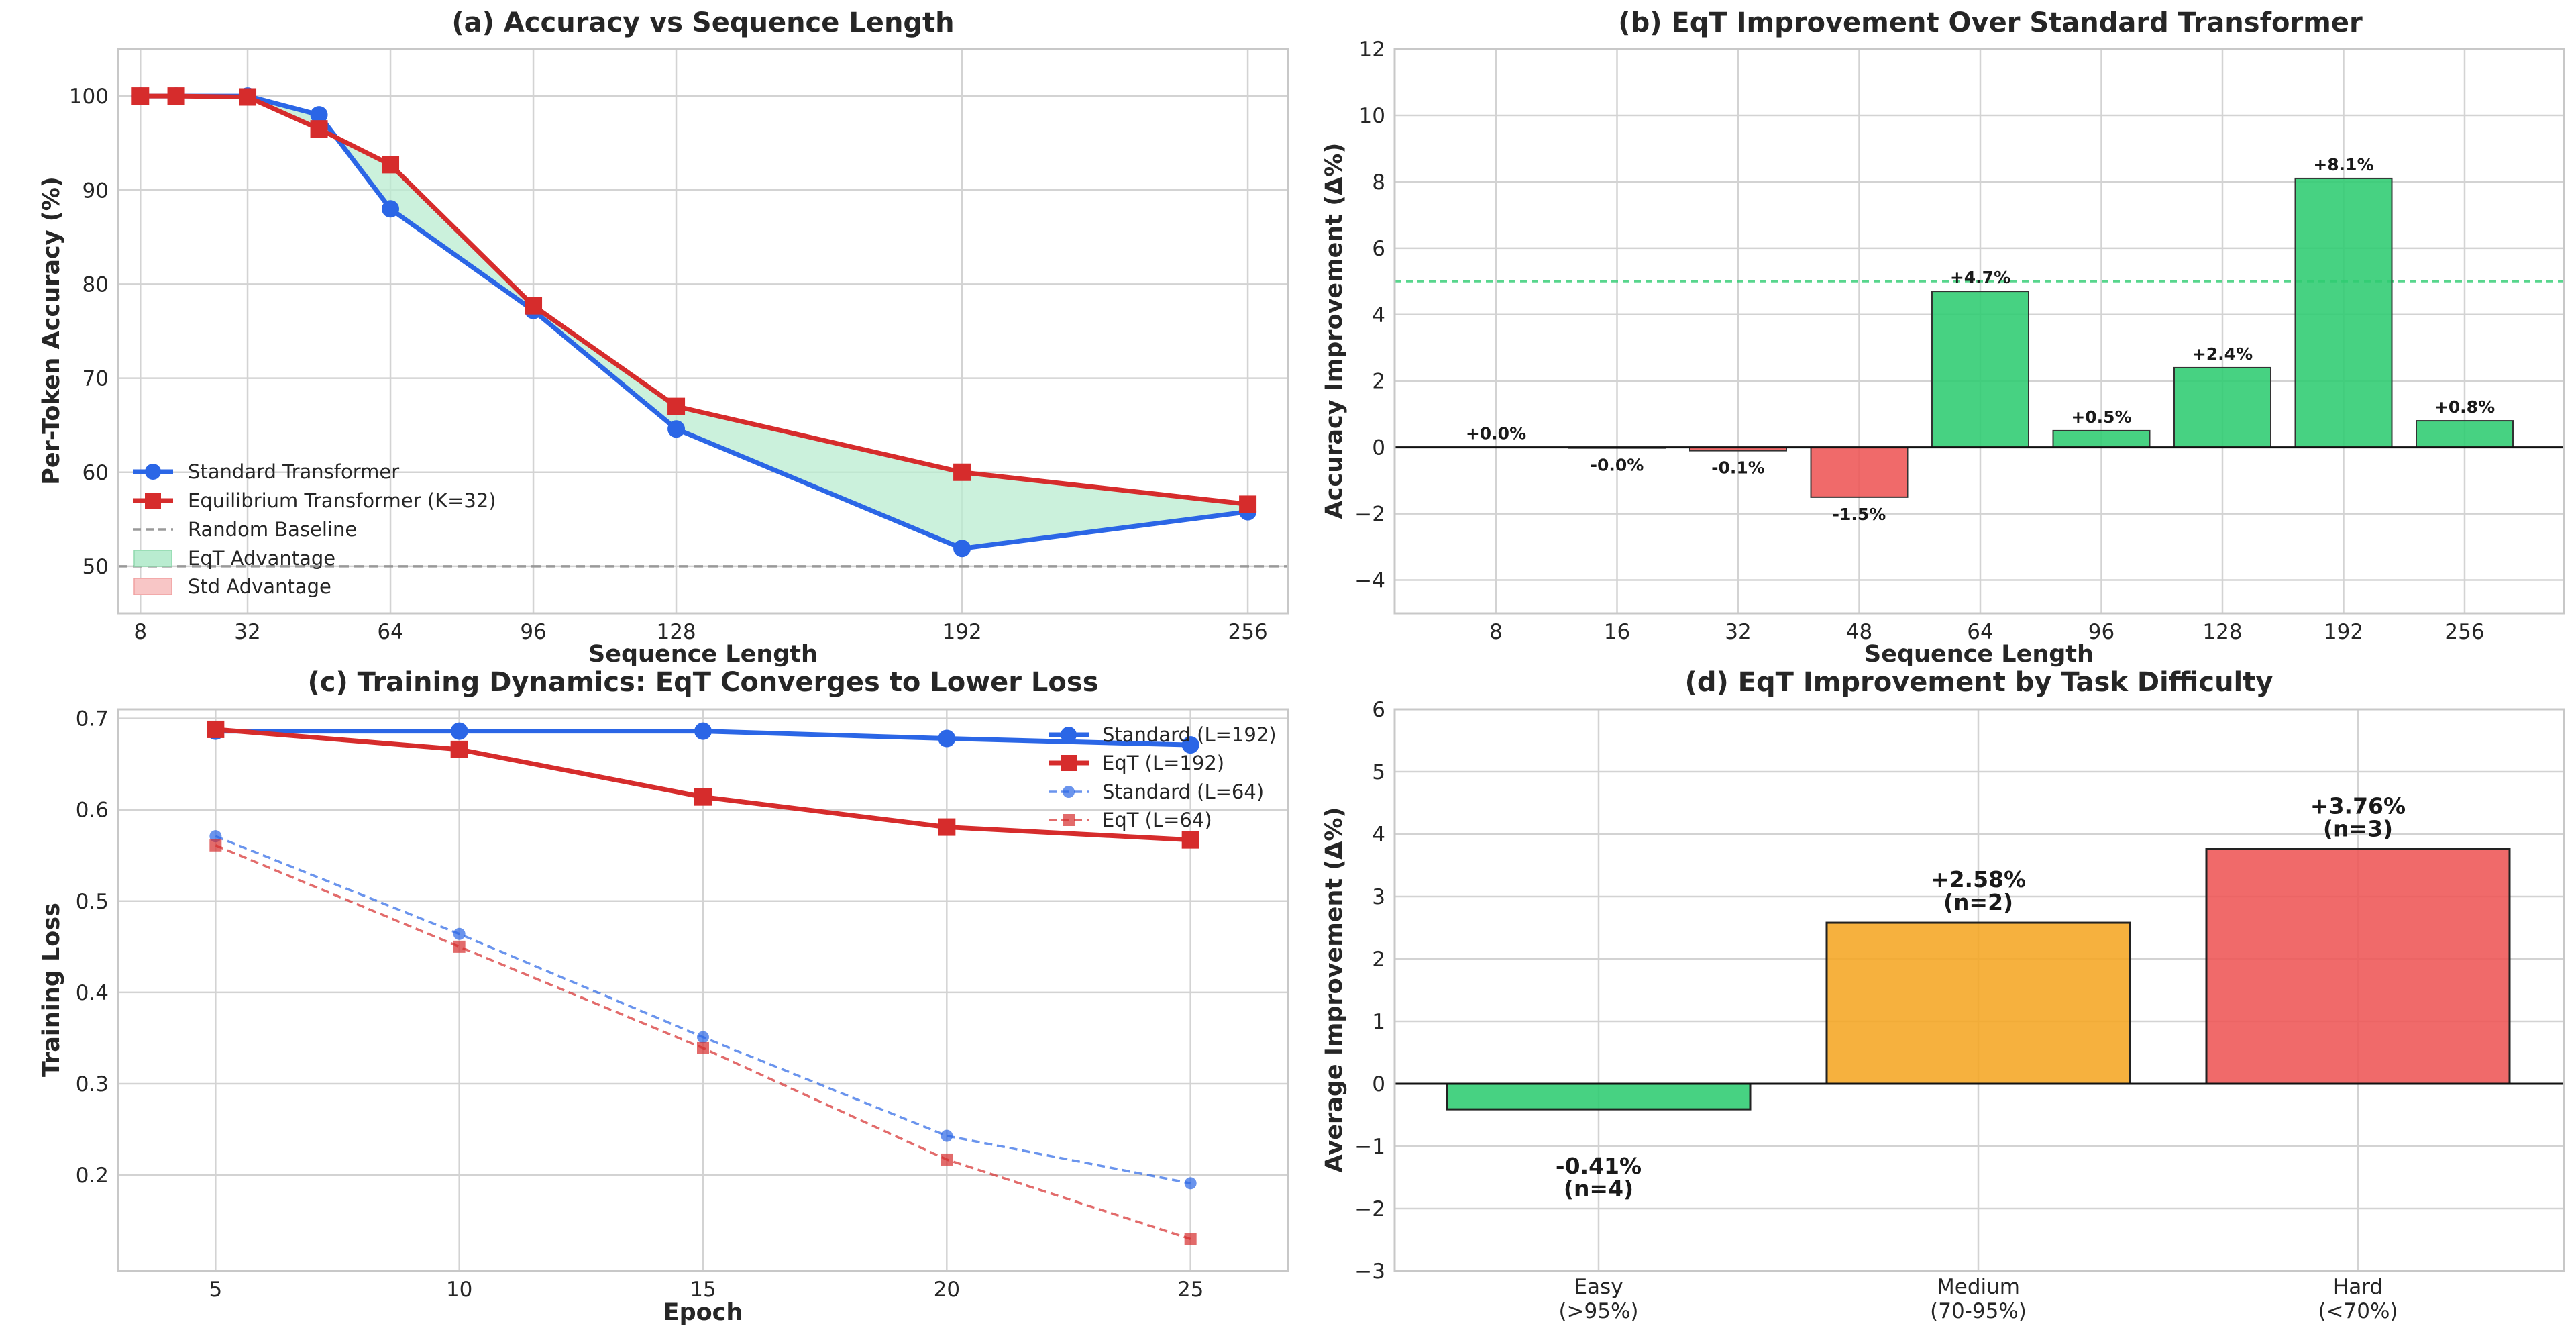 The image size is (2576, 1330). What do you see at coordinates (1378, 249) in the screenshot?
I see `panel-b-ytick: 6` at bounding box center [1378, 249].